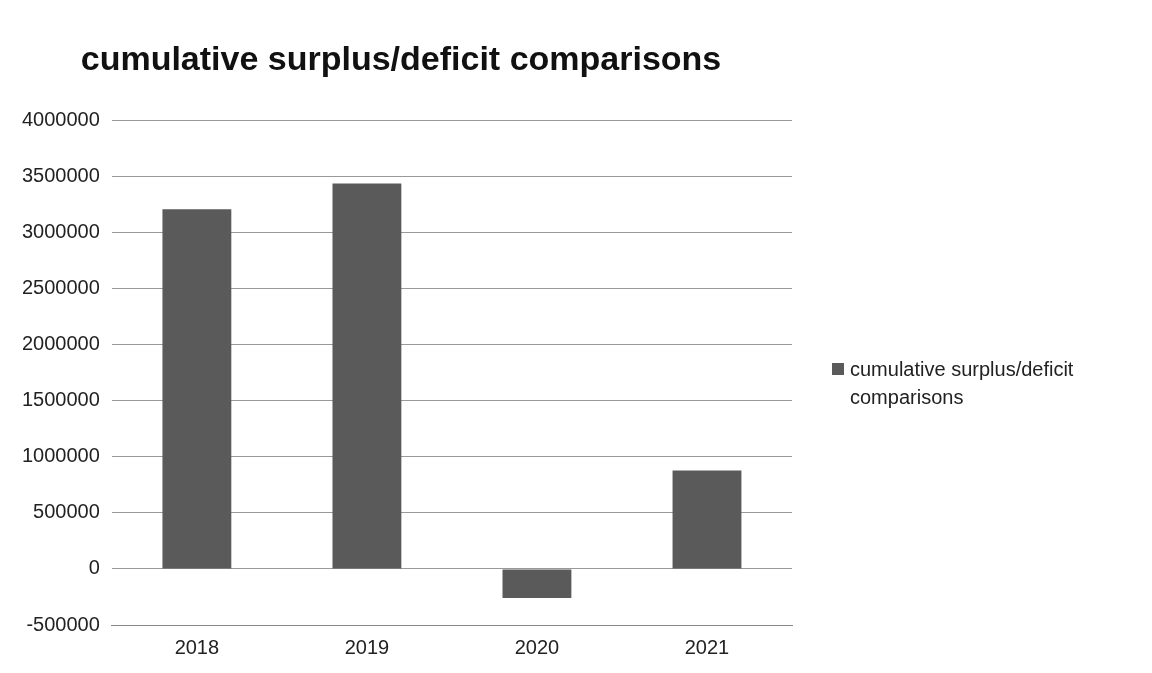  Describe the element at coordinates (60, 231) in the screenshot. I see `y-tick-label: 3000000` at that location.